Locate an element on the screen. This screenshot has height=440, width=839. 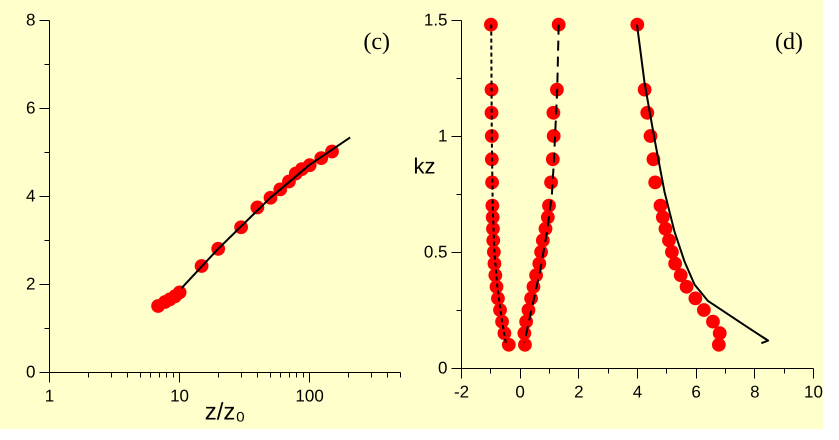
x-tick-label: 8 is located at coordinates (755, 392).